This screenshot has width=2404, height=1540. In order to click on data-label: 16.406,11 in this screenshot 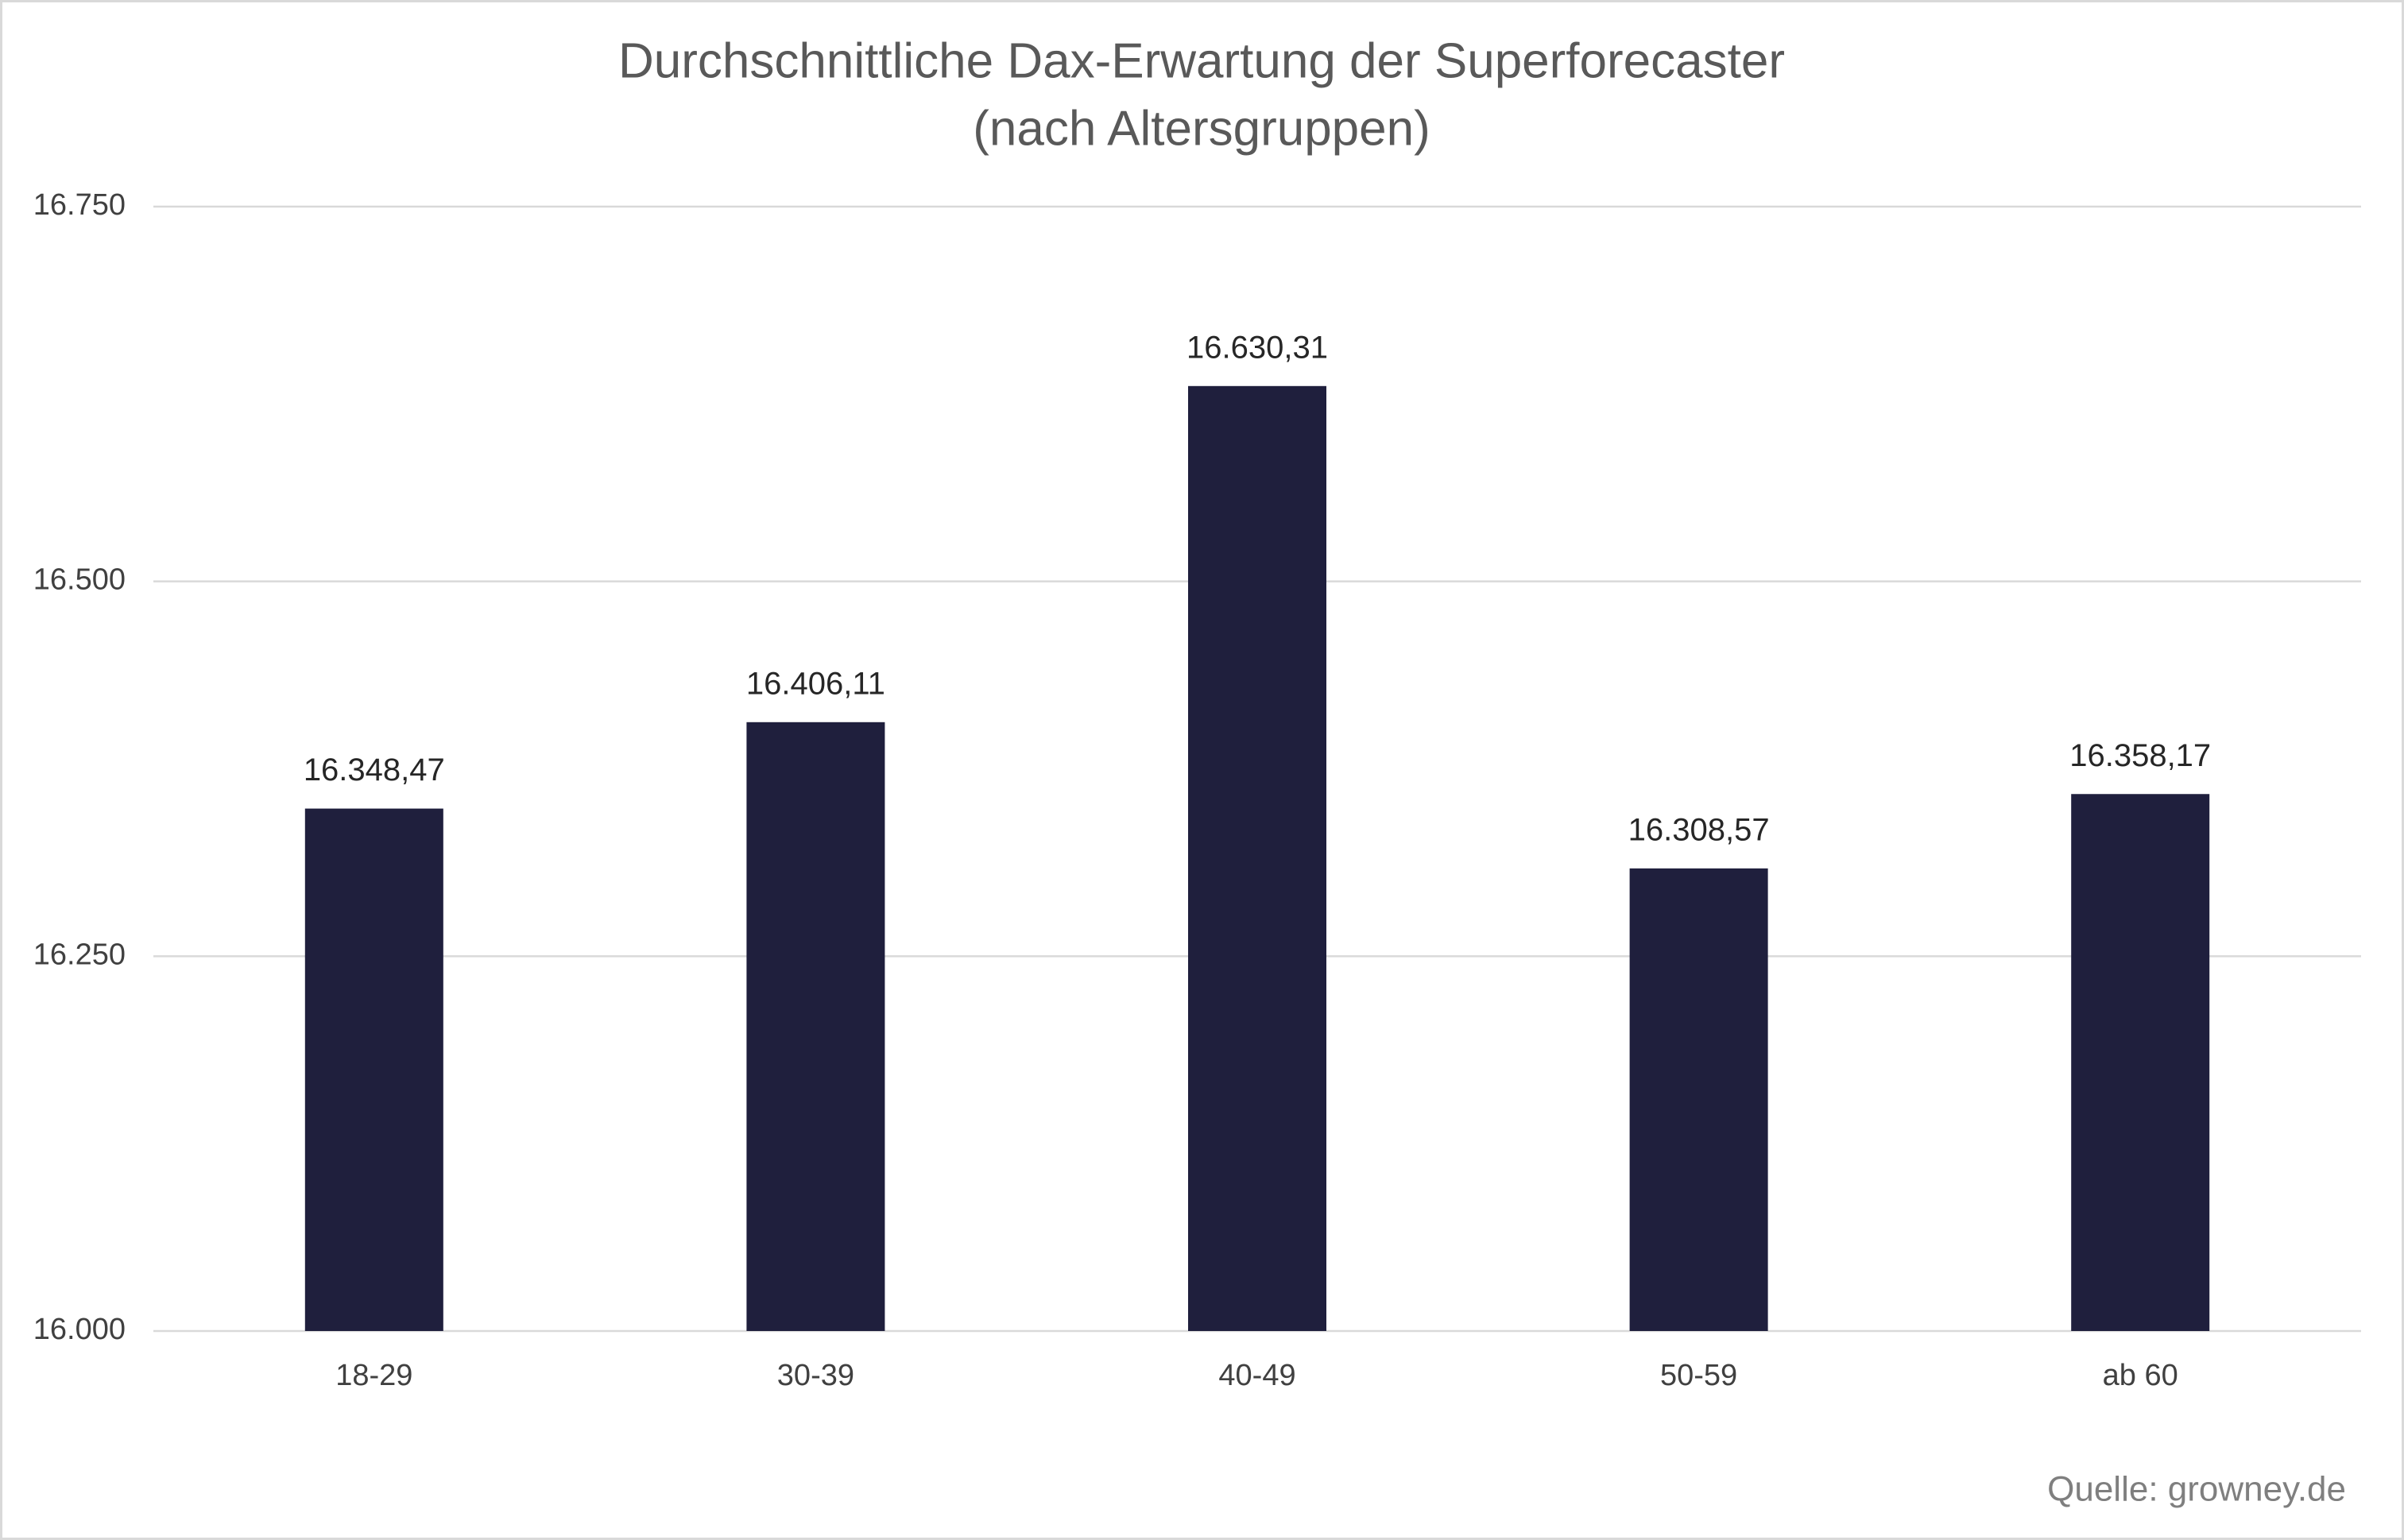, I will do `click(815, 684)`.